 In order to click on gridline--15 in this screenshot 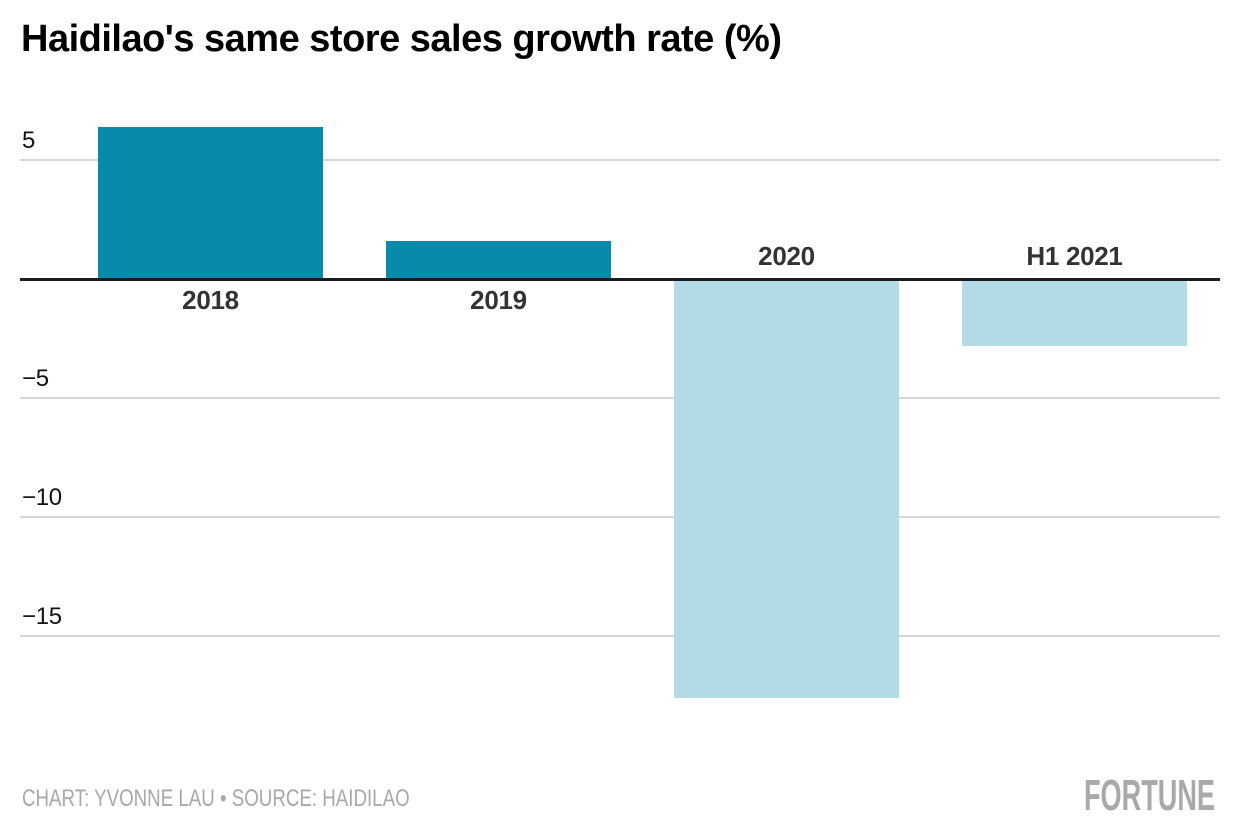, I will do `click(620, 636)`.